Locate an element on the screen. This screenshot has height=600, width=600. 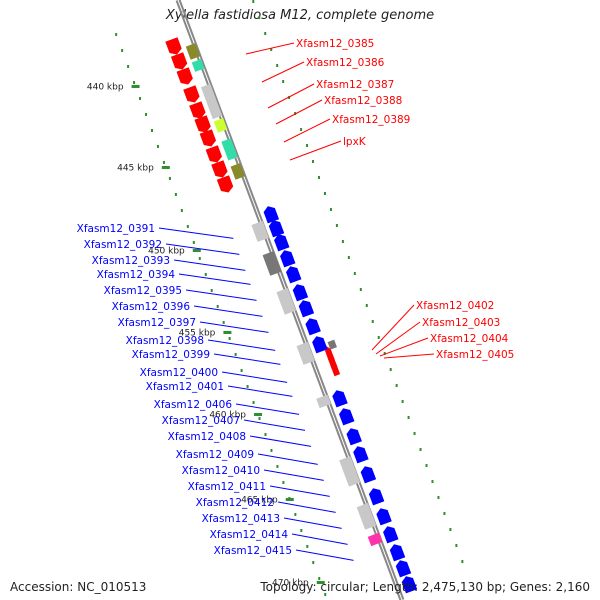
accession-text: Accession: NC_010513 is located at coordinates (78, 587).